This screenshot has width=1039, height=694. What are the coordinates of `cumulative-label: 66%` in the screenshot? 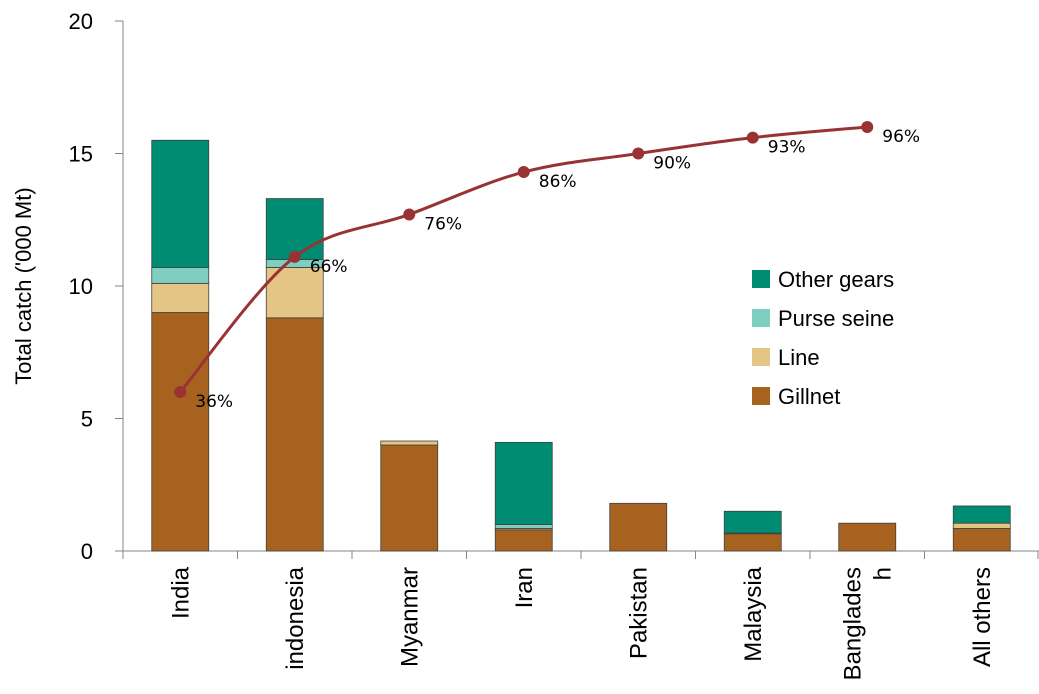 It's located at (329, 267).